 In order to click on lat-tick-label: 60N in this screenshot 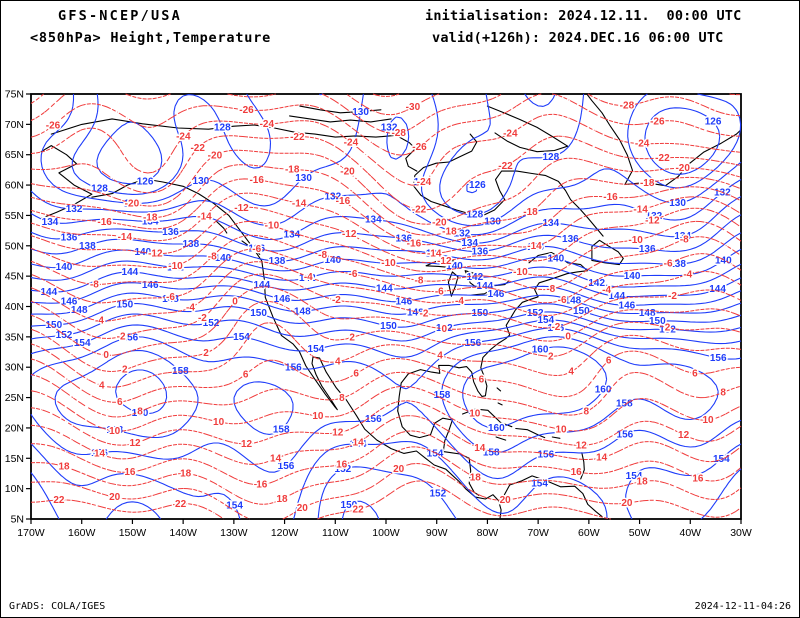, I will do `click(14, 186)`.